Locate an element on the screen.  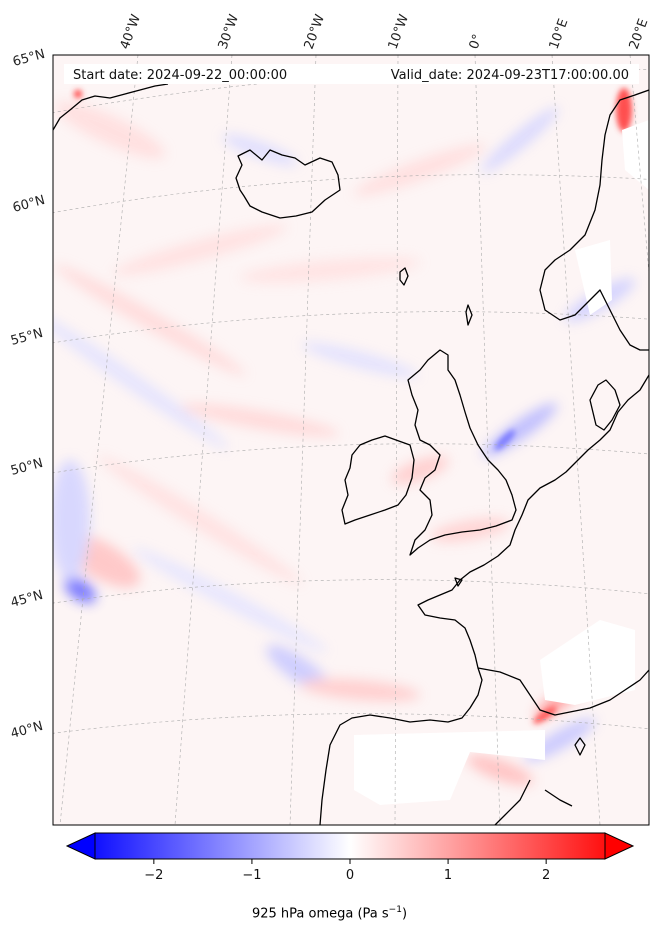
longitude-labels: 40°W 30°W 20°W 10°W 0° 10°E 20°E is located at coordinates (385, 31).